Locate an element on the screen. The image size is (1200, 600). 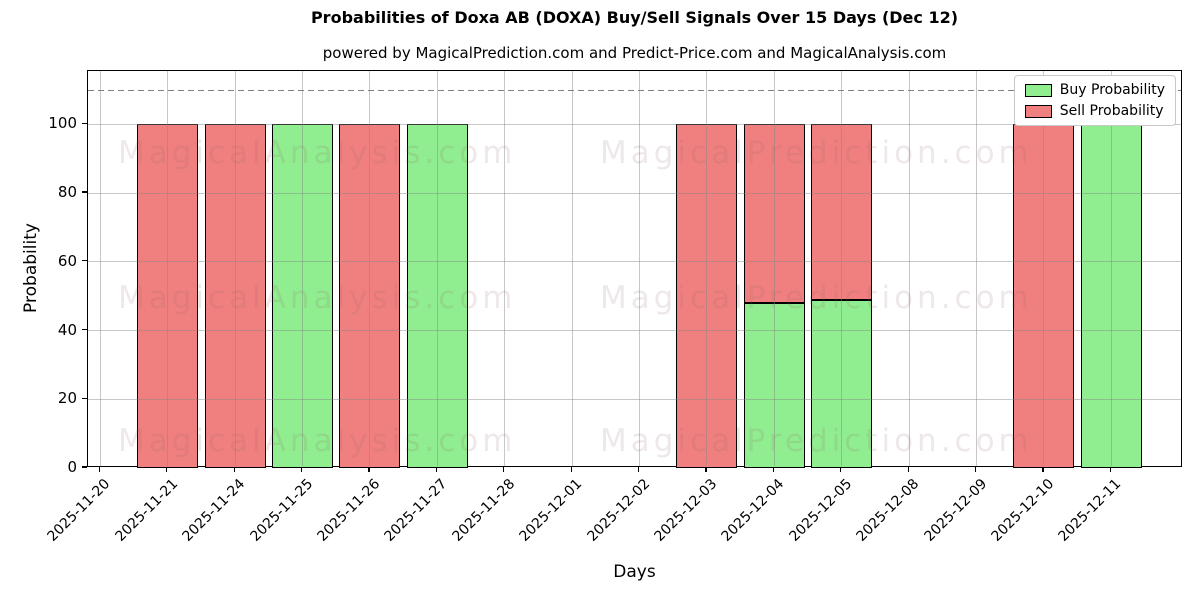
y-tick-label: 60 is located at coordinates (67, 260).